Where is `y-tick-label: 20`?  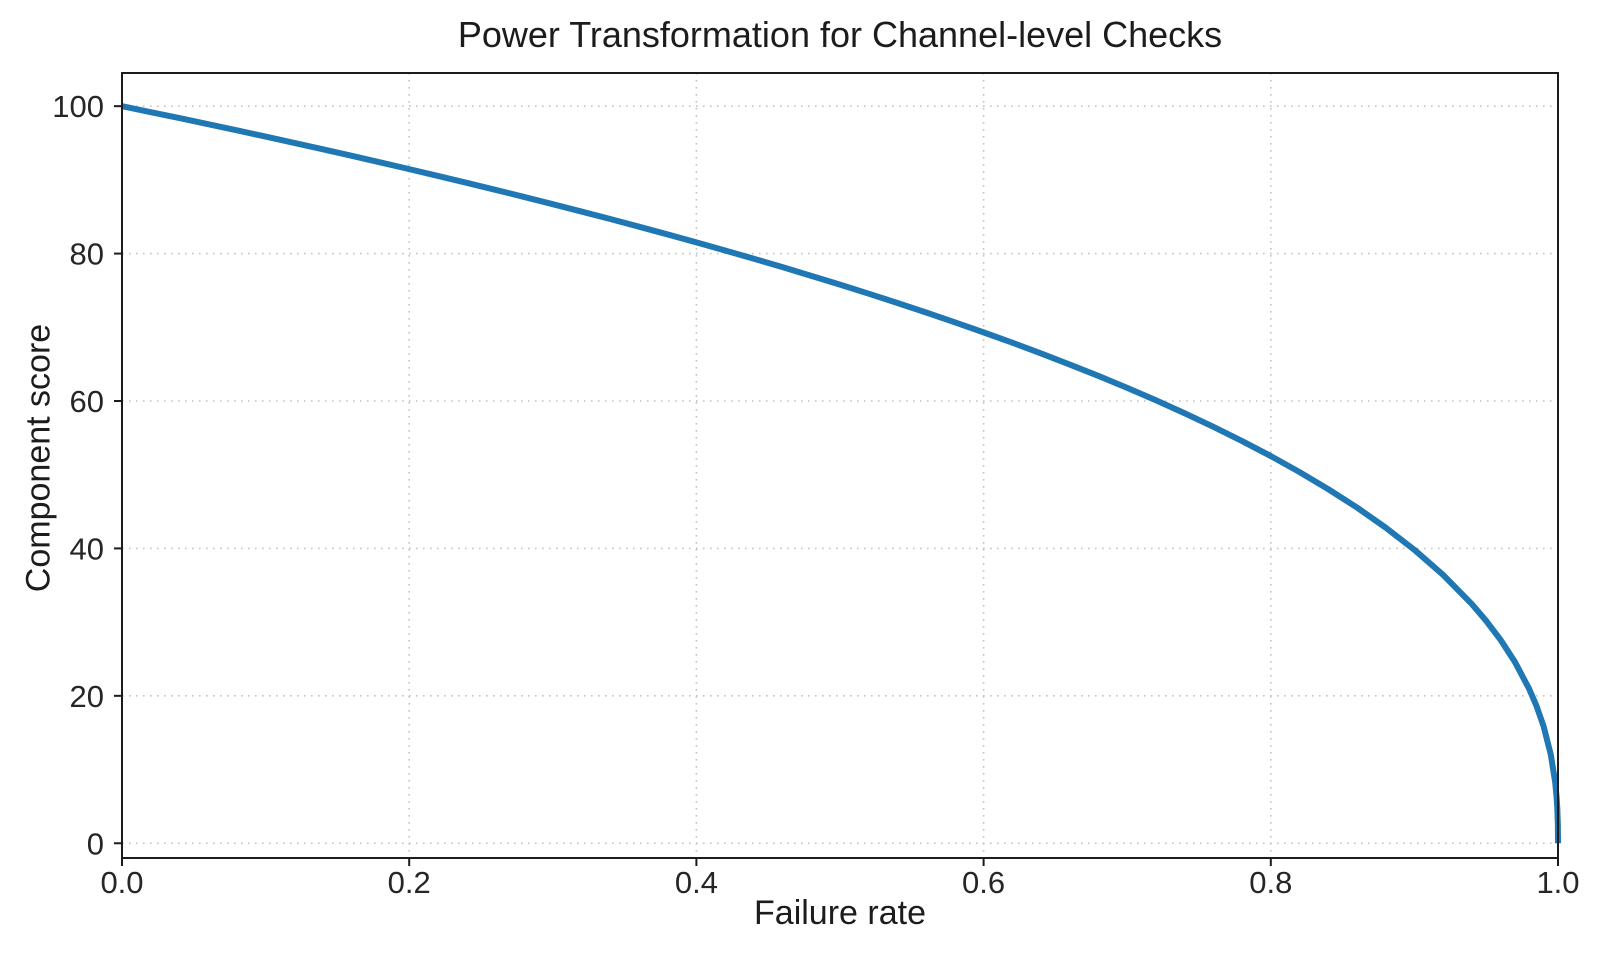
y-tick-label: 20 is located at coordinates (87, 696).